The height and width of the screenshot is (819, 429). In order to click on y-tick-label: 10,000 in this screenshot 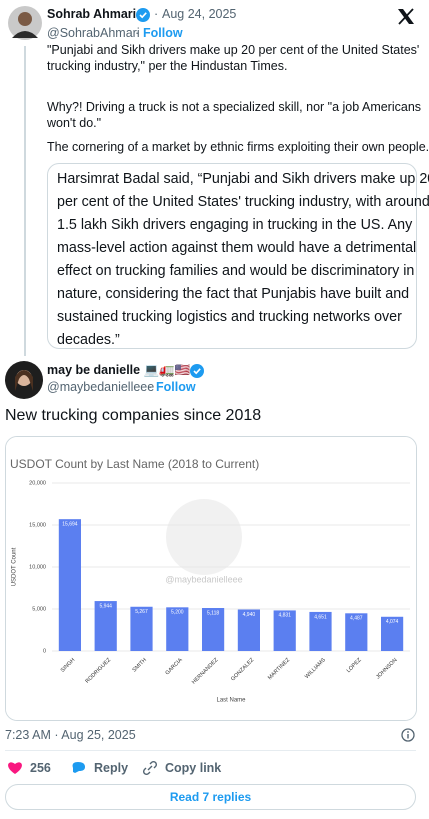, I will do `click(37, 567)`.